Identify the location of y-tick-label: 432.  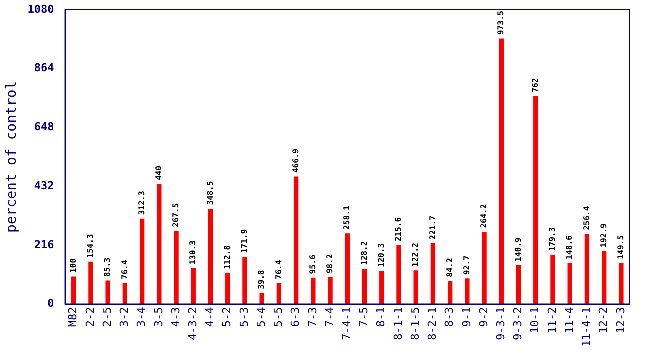
(44, 185).